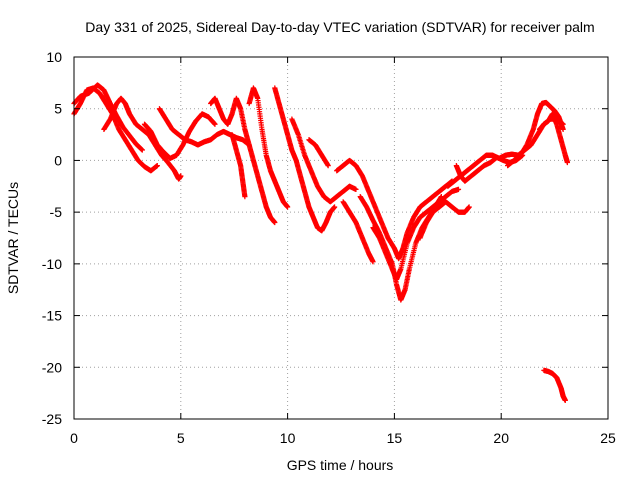 This screenshot has height=480, width=640. Describe the element at coordinates (554, 138) in the screenshot. I see `series-arc20` at that location.